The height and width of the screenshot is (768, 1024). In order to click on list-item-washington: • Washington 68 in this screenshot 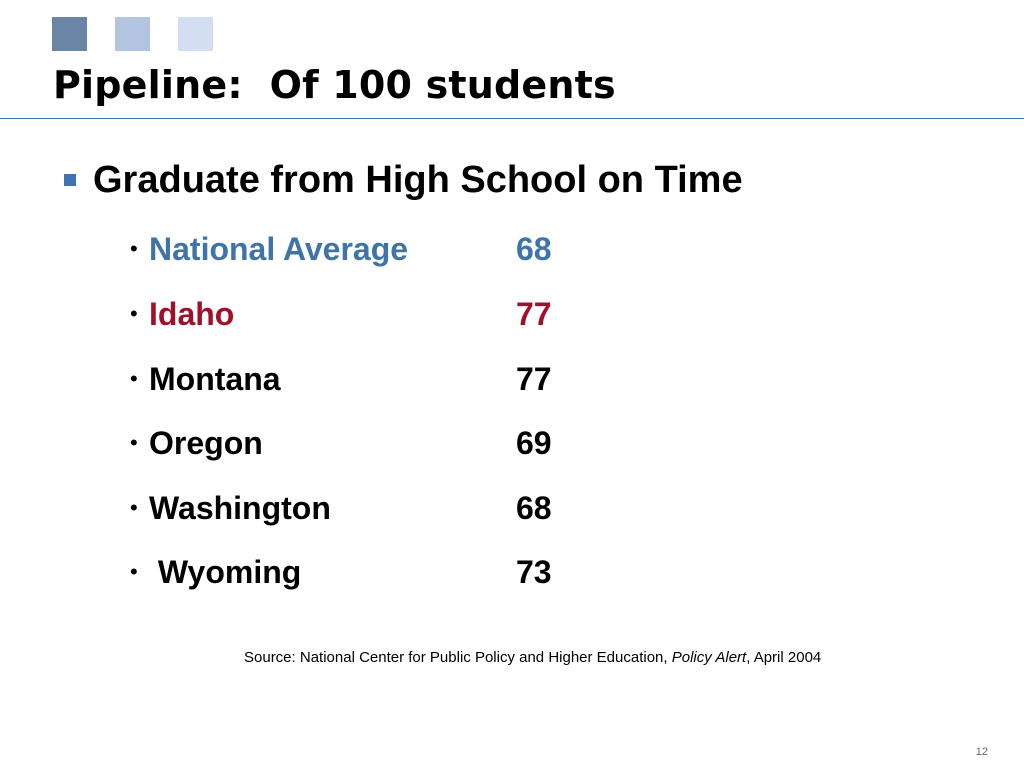, I will do `click(360, 510)`.